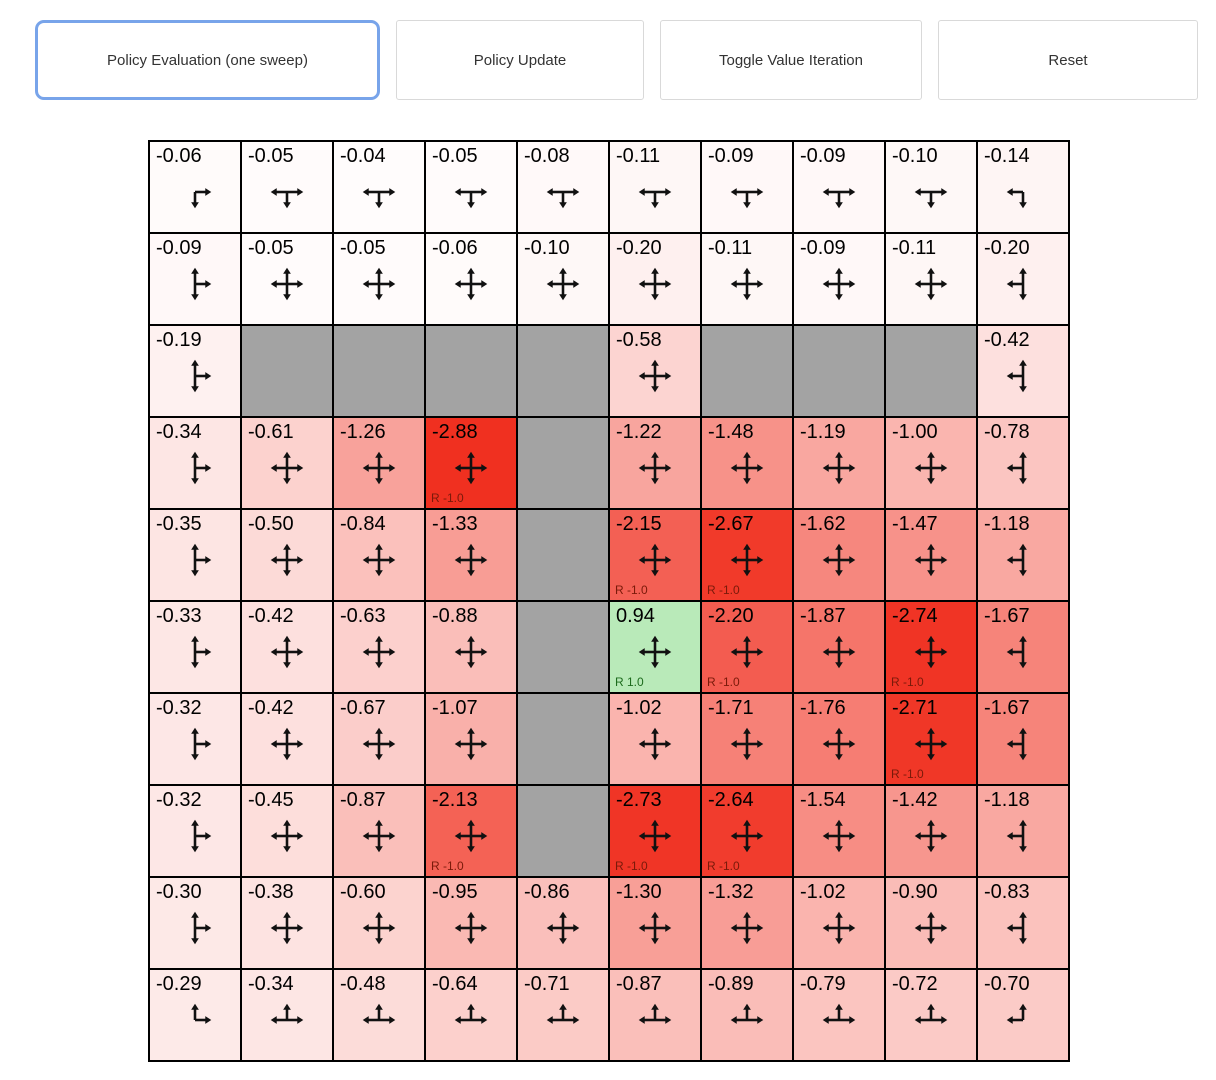 Image resolution: width=1216 pixels, height=1080 pixels. I want to click on grid-cell: -0.19, so click(195, 371).